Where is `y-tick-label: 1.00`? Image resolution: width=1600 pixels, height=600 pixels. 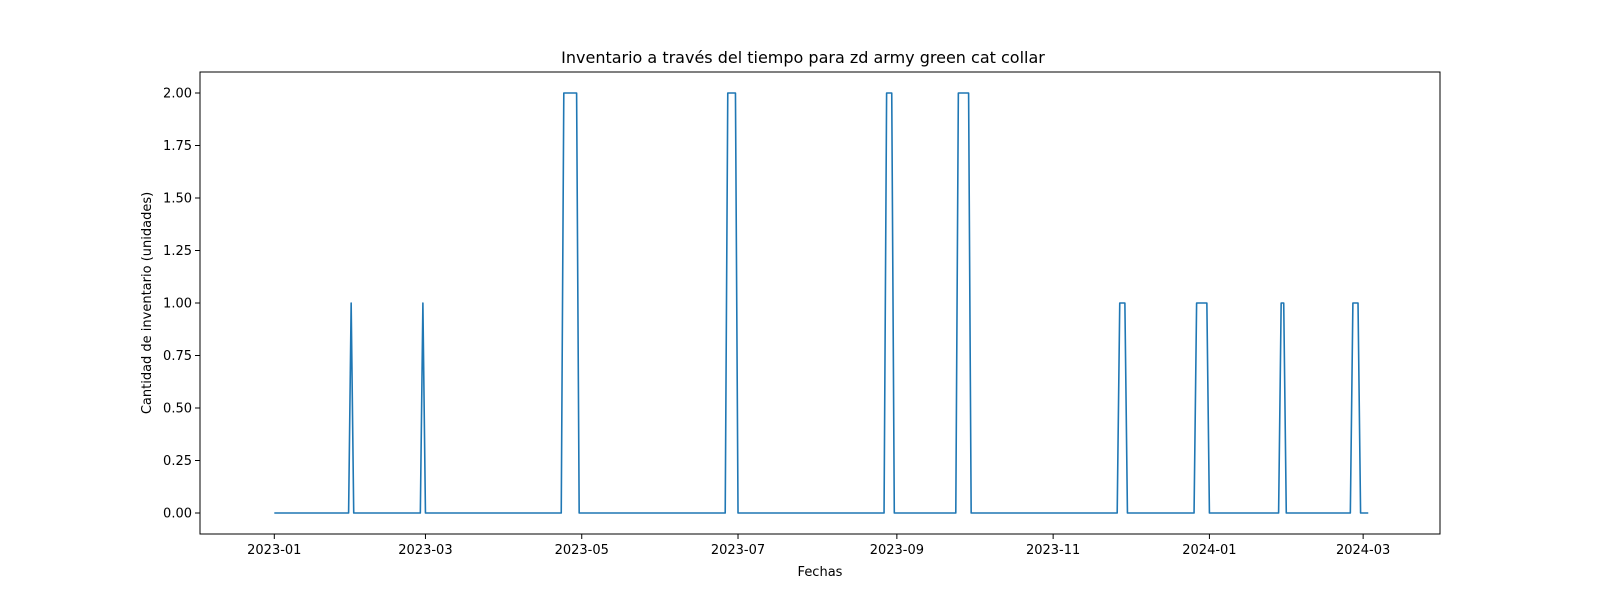
y-tick-label: 1.00 is located at coordinates (177, 304).